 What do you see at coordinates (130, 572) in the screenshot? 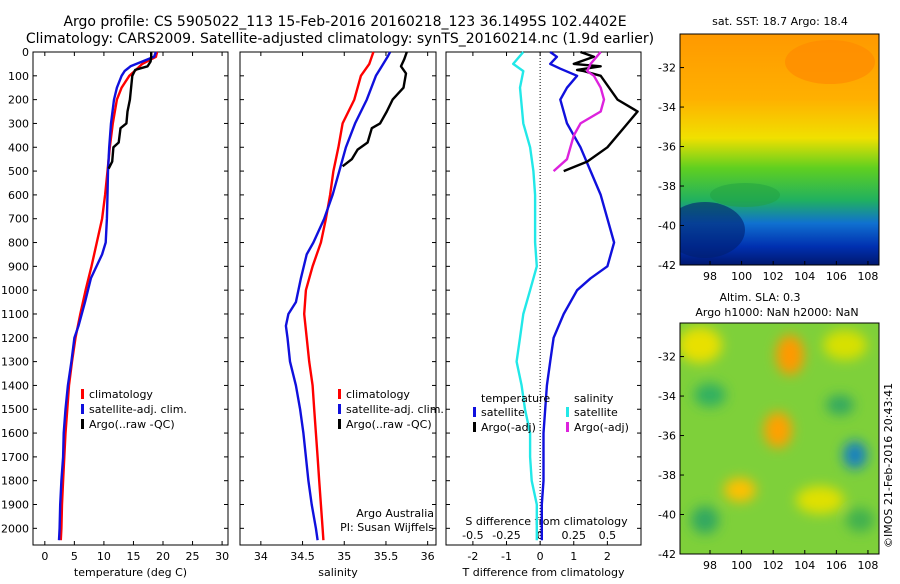
I see `x-axis-label: temperature (deg C)` at bounding box center [130, 572].